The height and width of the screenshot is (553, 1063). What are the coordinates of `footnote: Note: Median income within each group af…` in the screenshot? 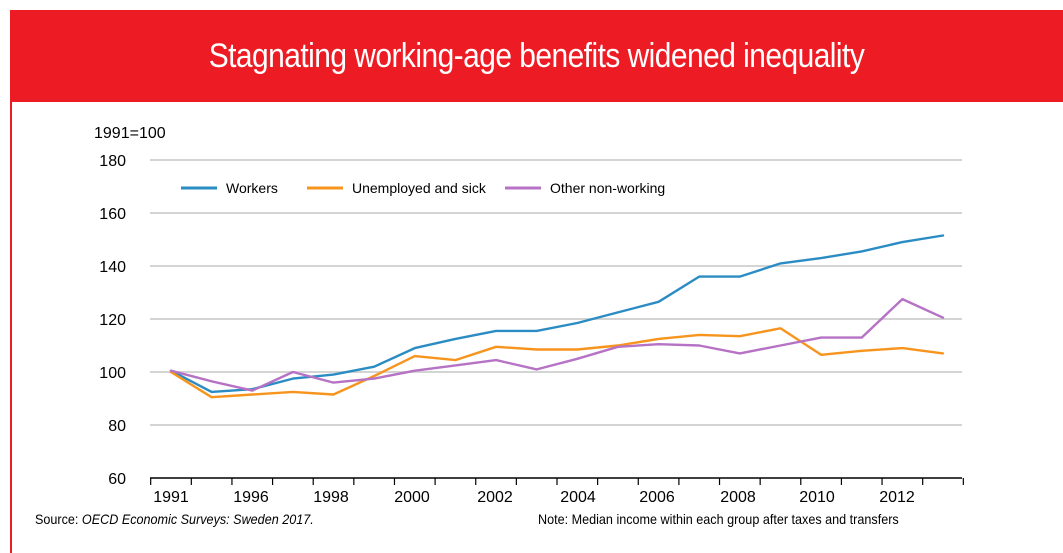 It's located at (718, 519).